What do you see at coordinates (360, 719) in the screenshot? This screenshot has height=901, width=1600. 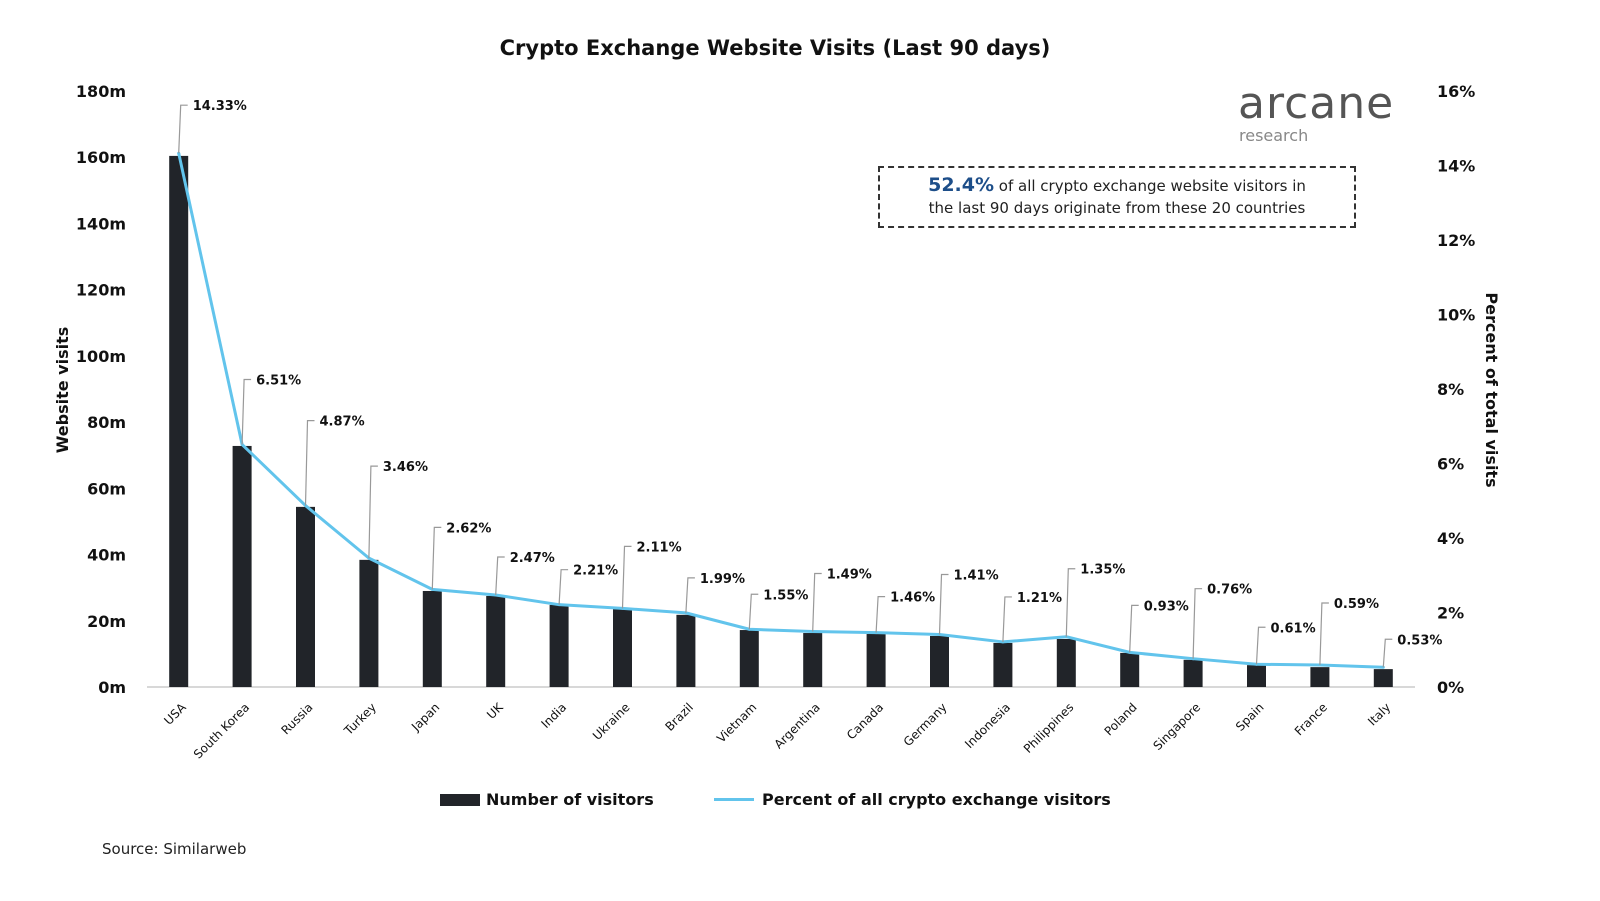 I see `x-tick-label: Turkey` at bounding box center [360, 719].